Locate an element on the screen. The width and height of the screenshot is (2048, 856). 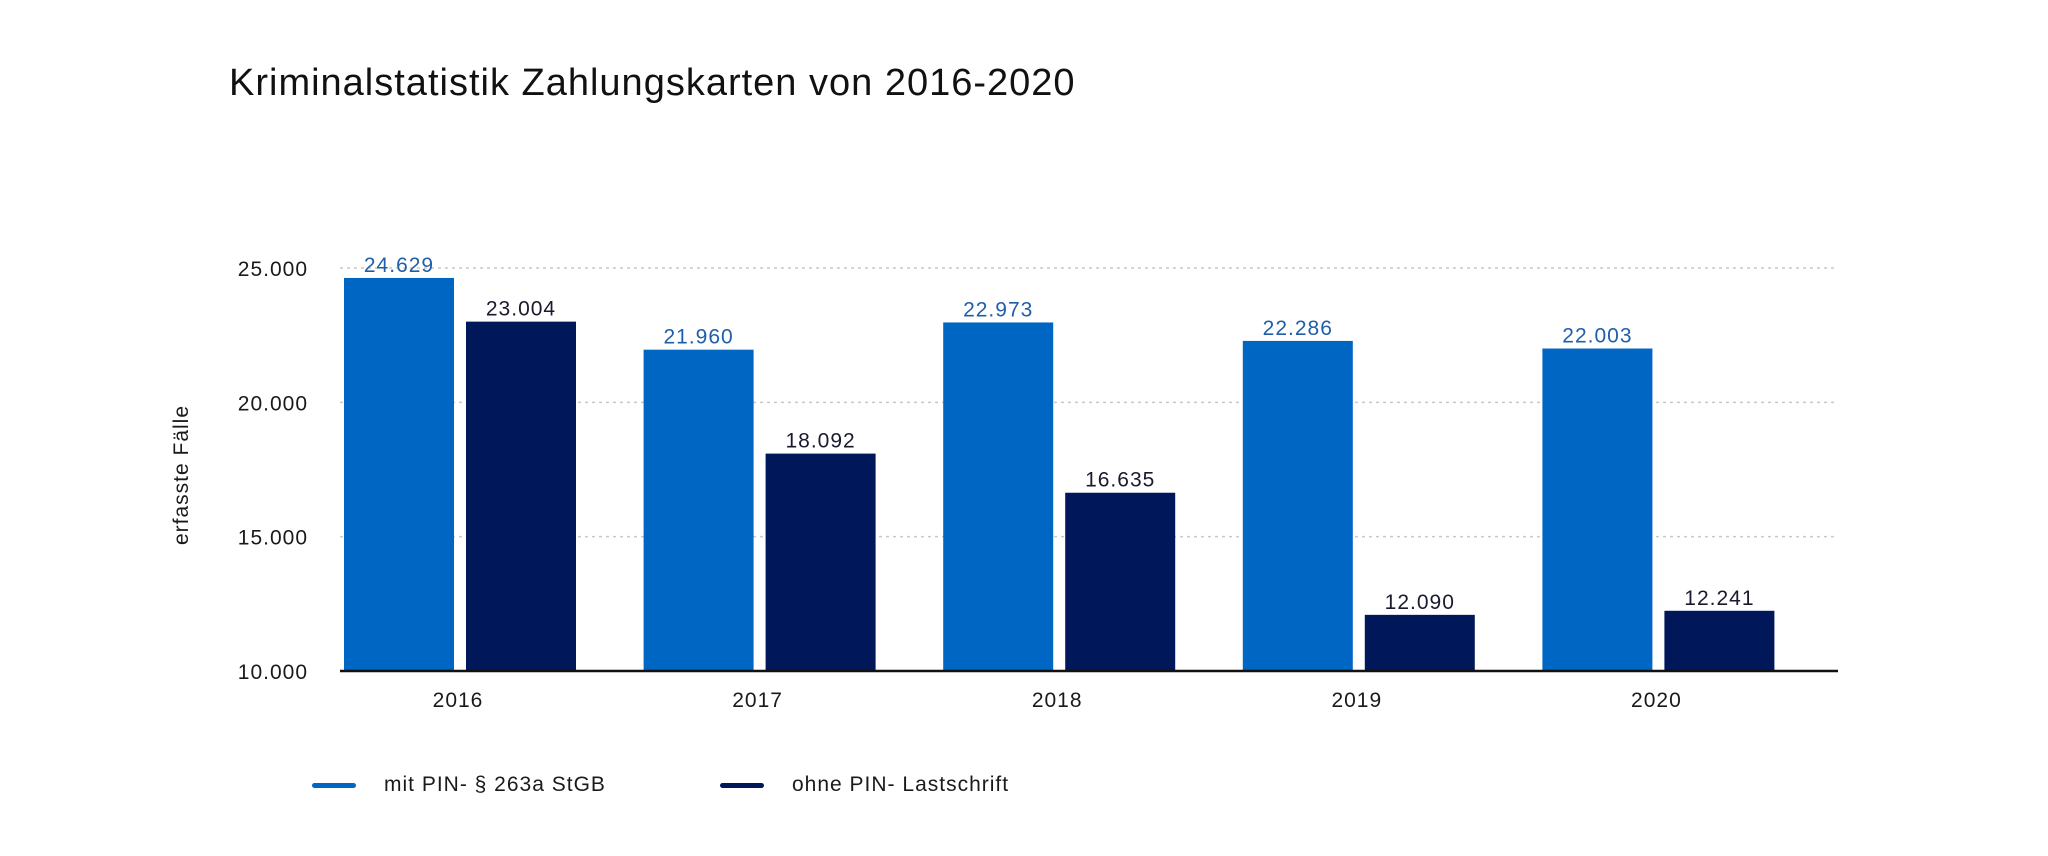
data-label: 22.003 is located at coordinates (1597, 336).